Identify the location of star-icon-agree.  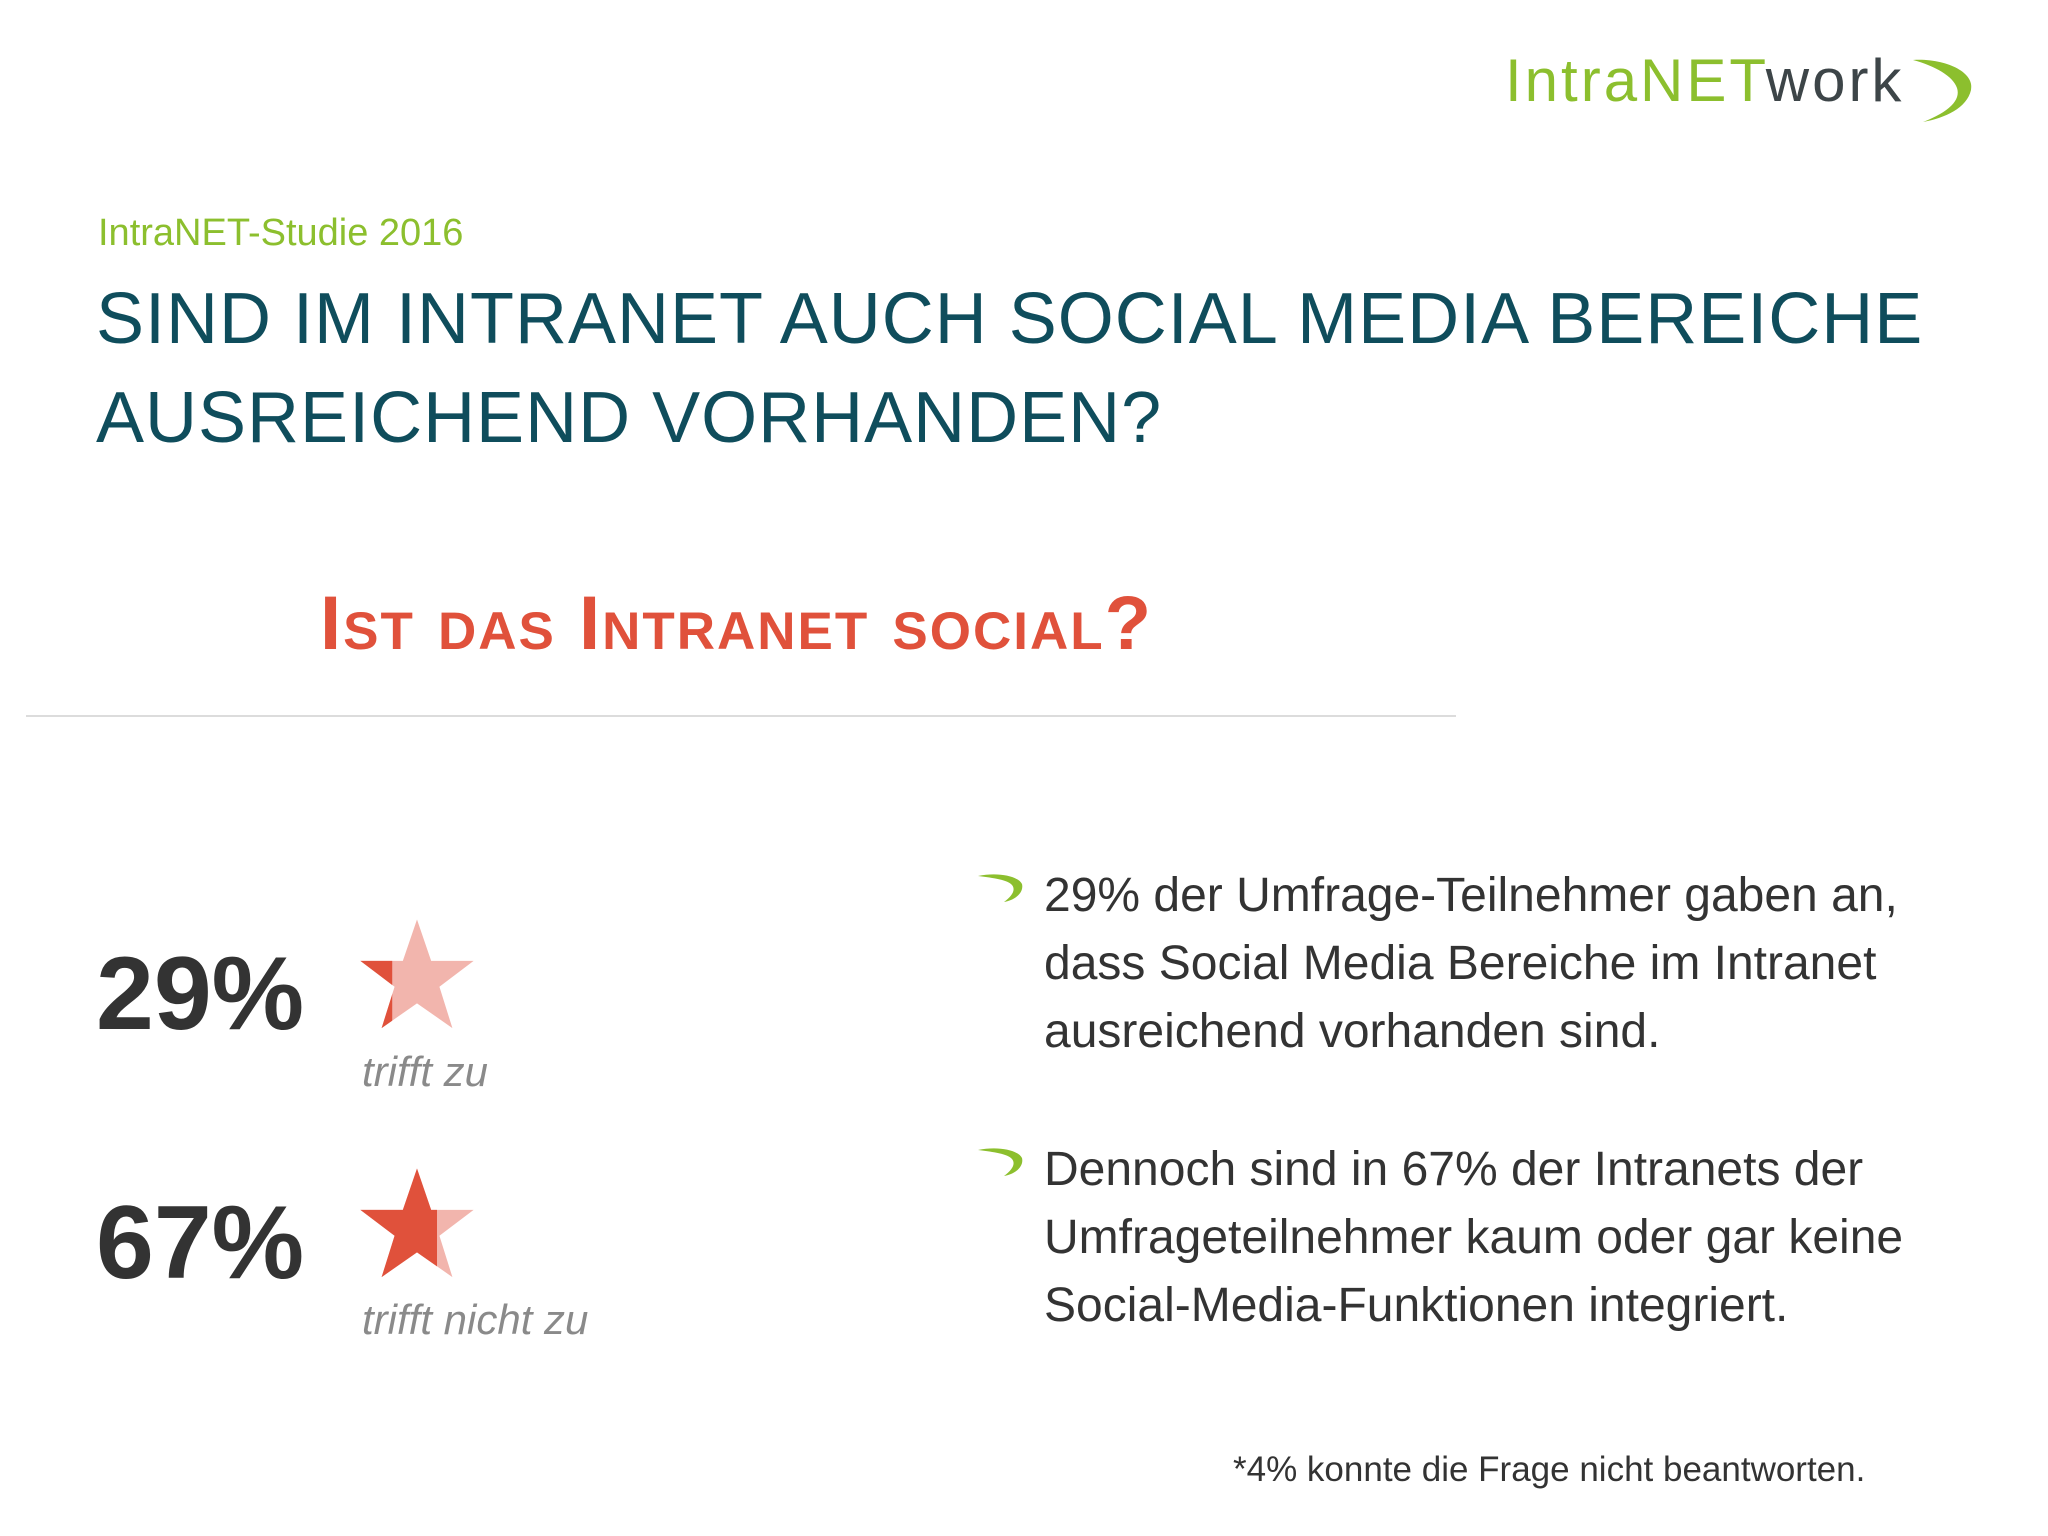
(417, 974).